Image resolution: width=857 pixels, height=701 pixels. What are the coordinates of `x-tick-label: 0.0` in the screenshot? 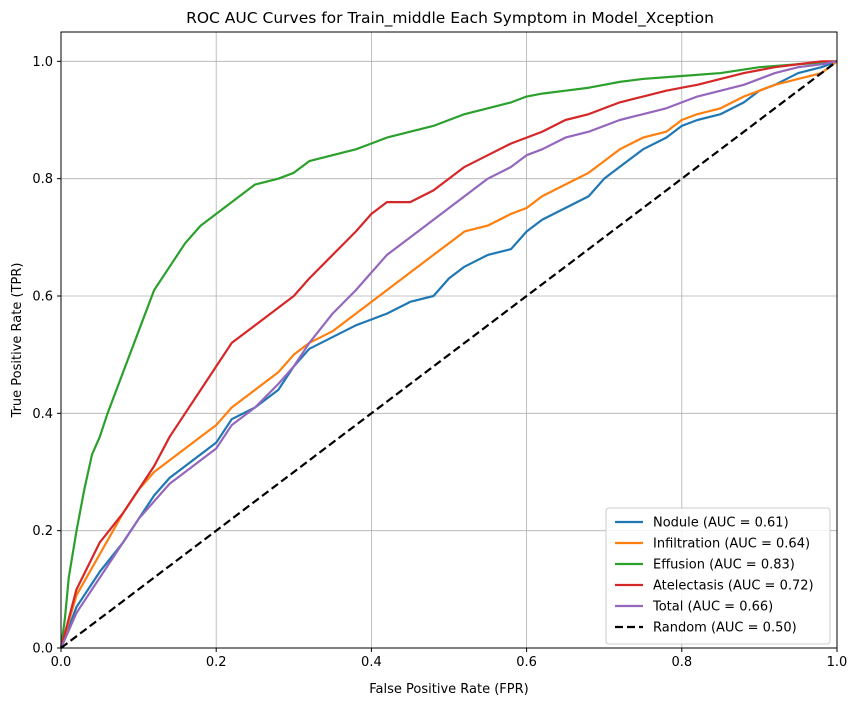 It's located at (61, 662).